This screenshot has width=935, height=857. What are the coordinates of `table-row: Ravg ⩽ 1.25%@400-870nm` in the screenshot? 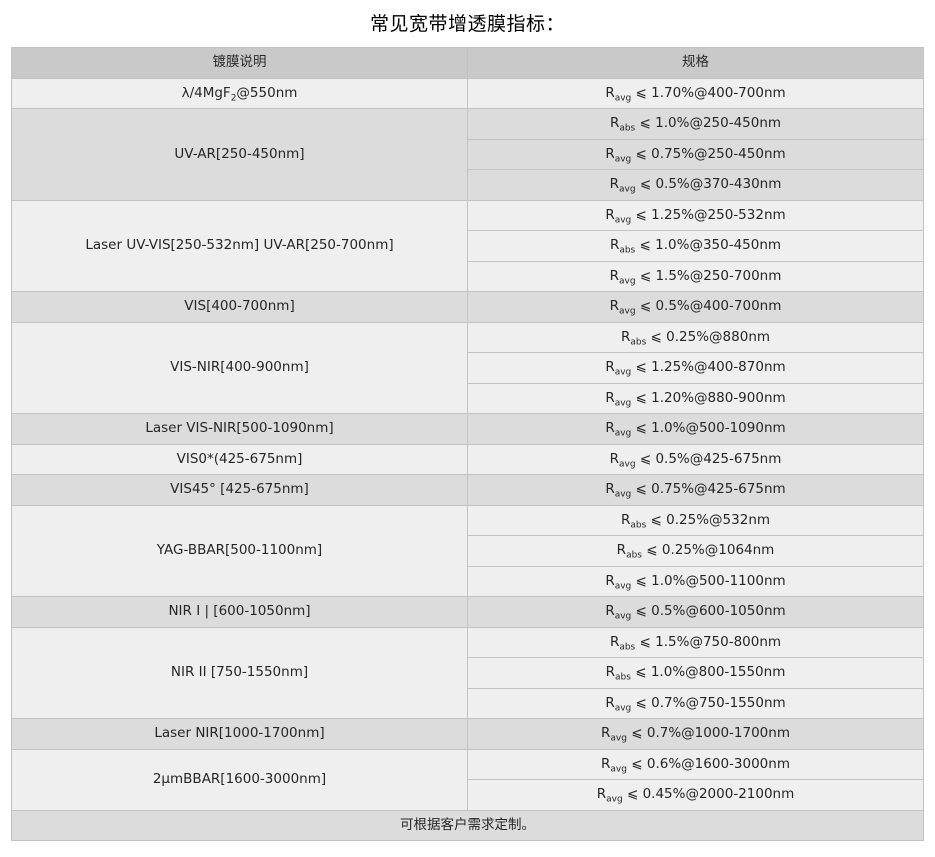 It's located at (468, 368).